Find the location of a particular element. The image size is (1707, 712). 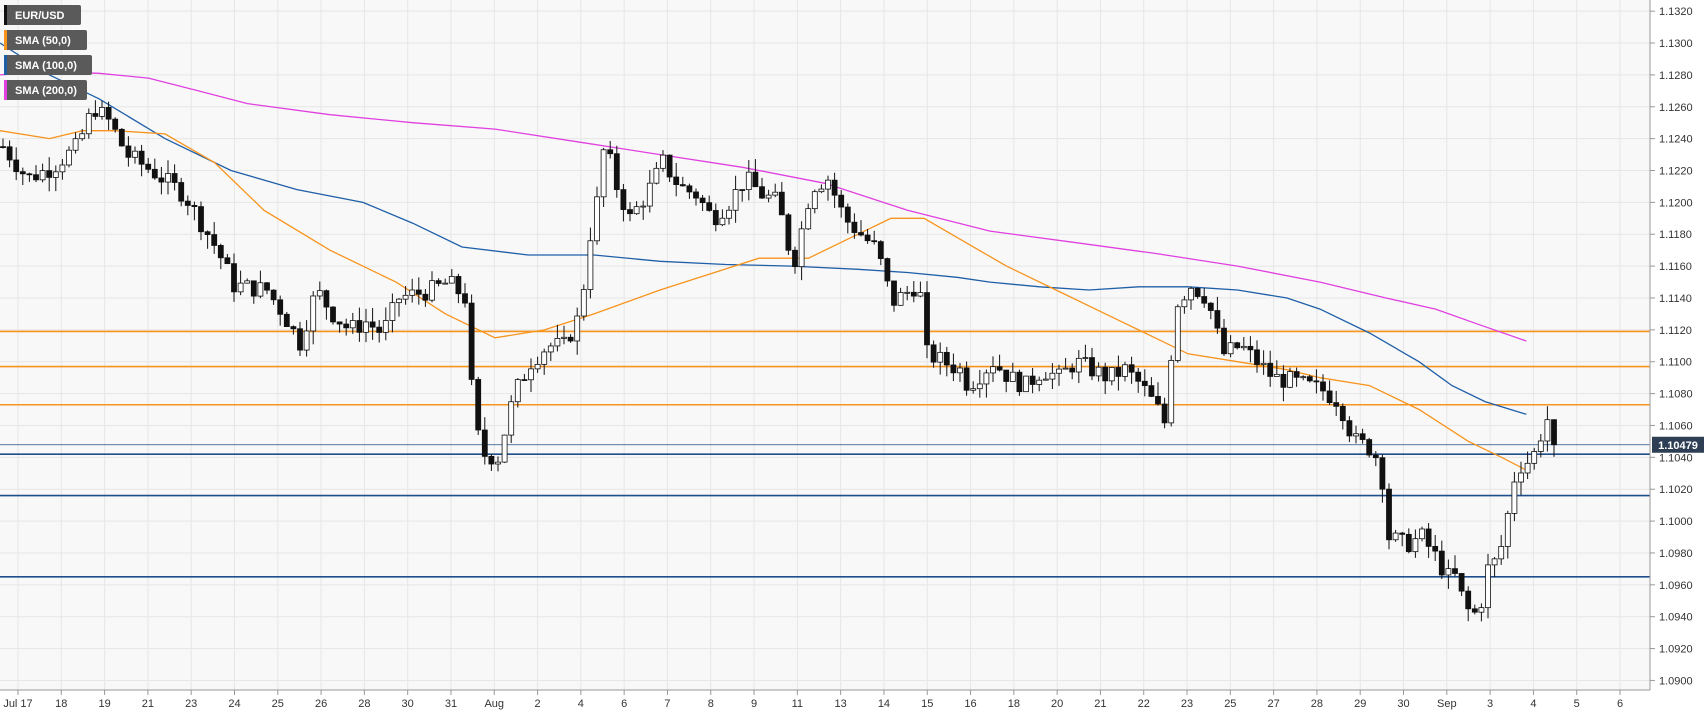

legend-label: EUR/USD is located at coordinates (40, 16).